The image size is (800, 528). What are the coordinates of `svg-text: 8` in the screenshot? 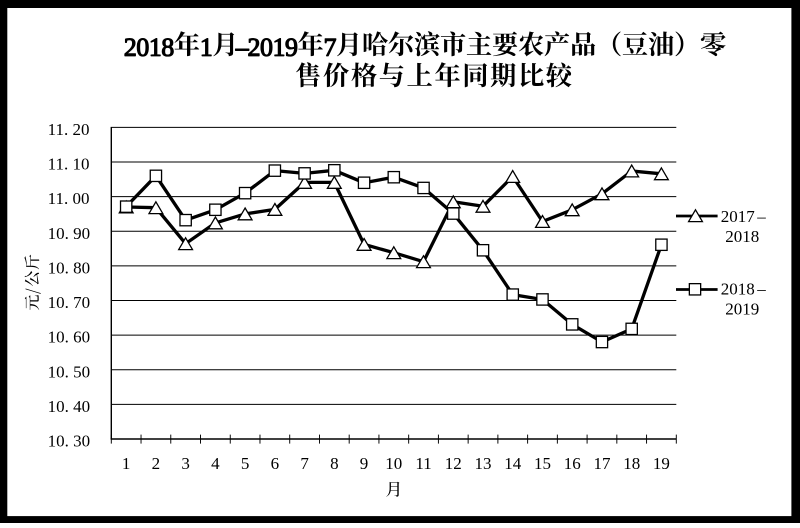 It's located at (334, 463).